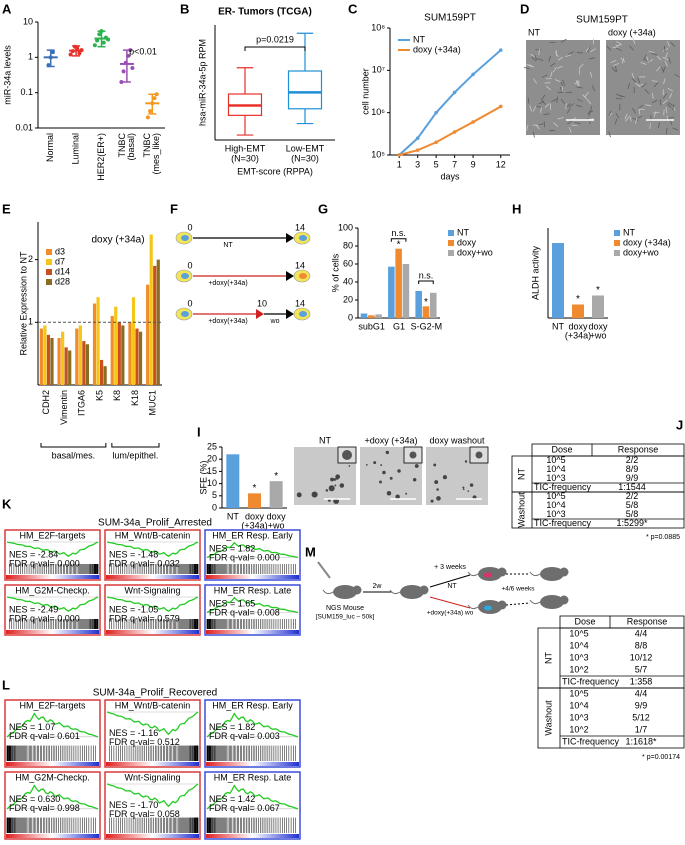 The height and width of the screenshot is (845, 685). I want to click on table-cell: 9/9, so click(632, 478).